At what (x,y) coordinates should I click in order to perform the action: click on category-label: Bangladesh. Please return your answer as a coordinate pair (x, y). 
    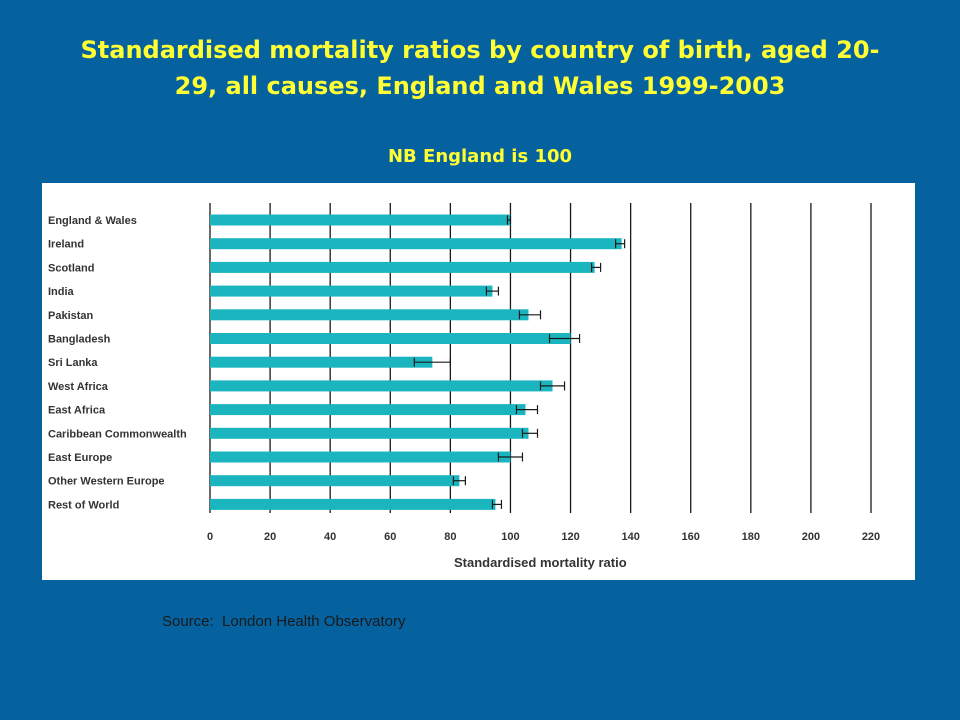
    Looking at the image, I should click on (79, 340).